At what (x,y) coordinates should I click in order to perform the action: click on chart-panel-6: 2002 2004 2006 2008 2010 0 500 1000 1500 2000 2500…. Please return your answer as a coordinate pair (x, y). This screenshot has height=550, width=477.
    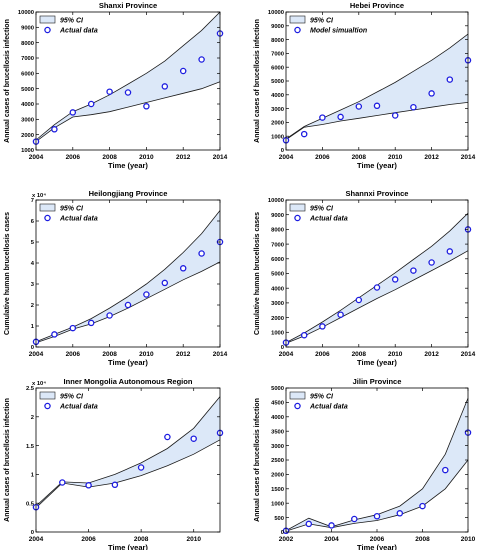
    Looking at the image, I should click on (365, 463).